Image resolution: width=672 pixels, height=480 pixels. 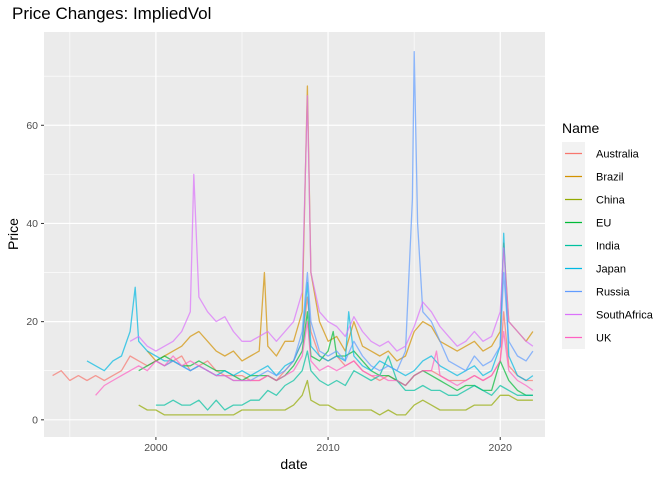 I want to click on x-axis-title: date, so click(x=293, y=464).